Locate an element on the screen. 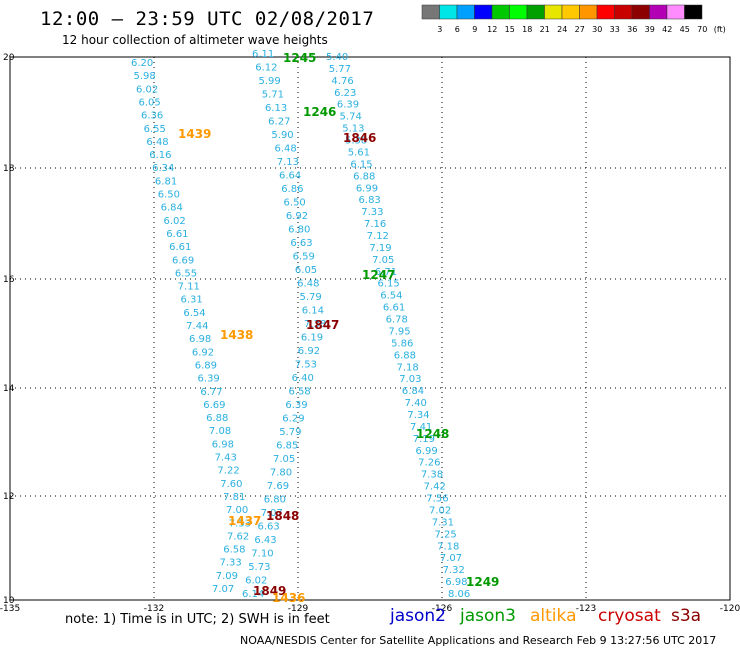 This screenshot has height=650, width=740. lat-tick-label: 18 is located at coordinates (9, 169).